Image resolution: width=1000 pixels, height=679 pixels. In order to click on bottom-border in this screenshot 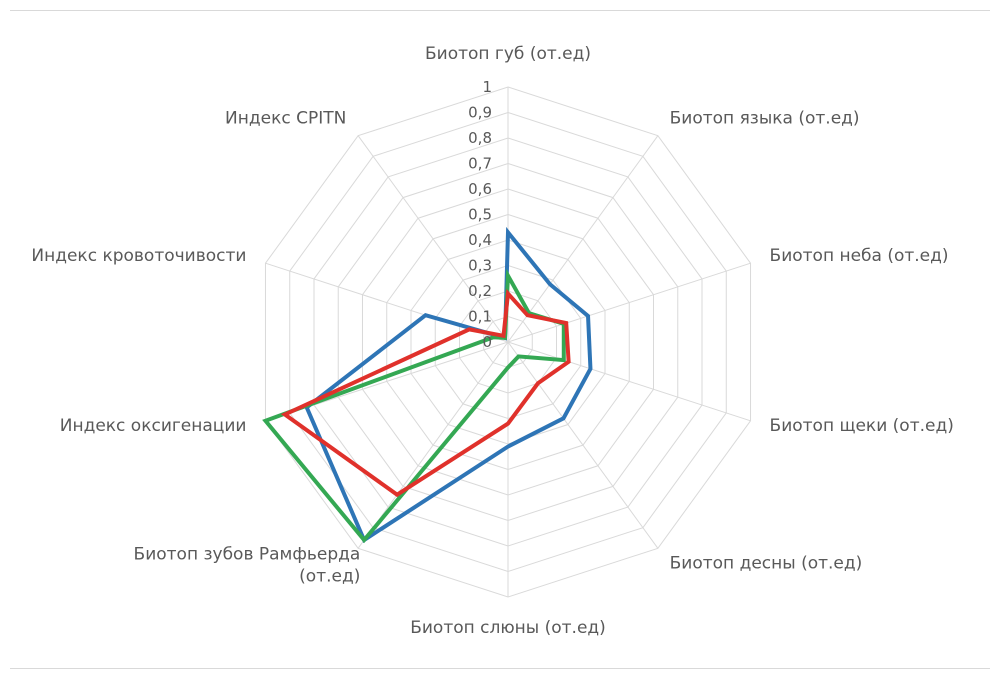, I will do `click(500, 668)`.